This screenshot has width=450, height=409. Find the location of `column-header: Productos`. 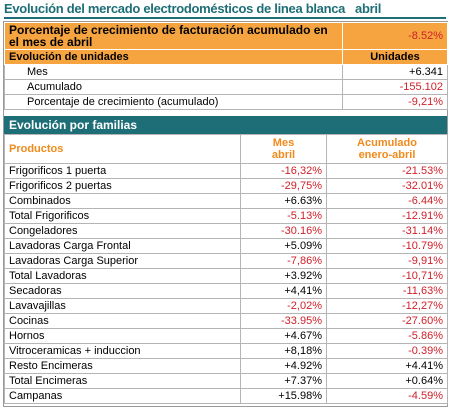

column-header: Productos is located at coordinates (122, 149).